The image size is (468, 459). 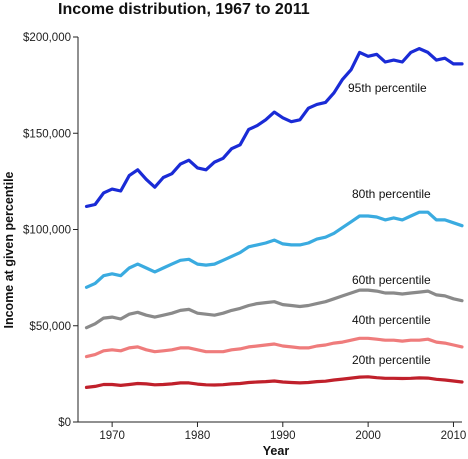 What do you see at coordinates (9, 249) in the screenshot?
I see `y-axis-label: Income at given percentile` at bounding box center [9, 249].